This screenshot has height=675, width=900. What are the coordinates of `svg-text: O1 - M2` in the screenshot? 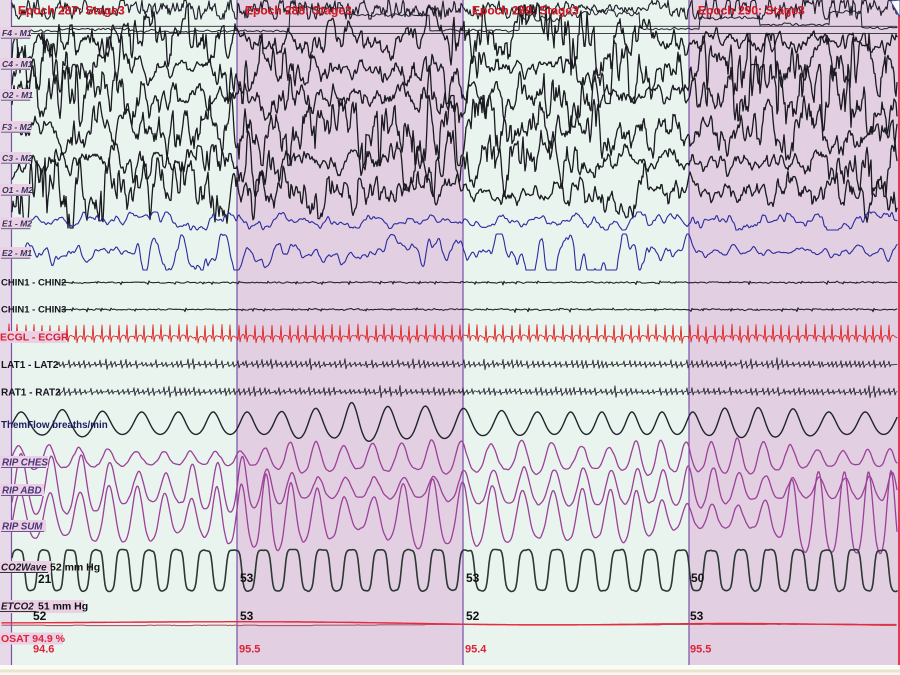 It's located at (17, 190).